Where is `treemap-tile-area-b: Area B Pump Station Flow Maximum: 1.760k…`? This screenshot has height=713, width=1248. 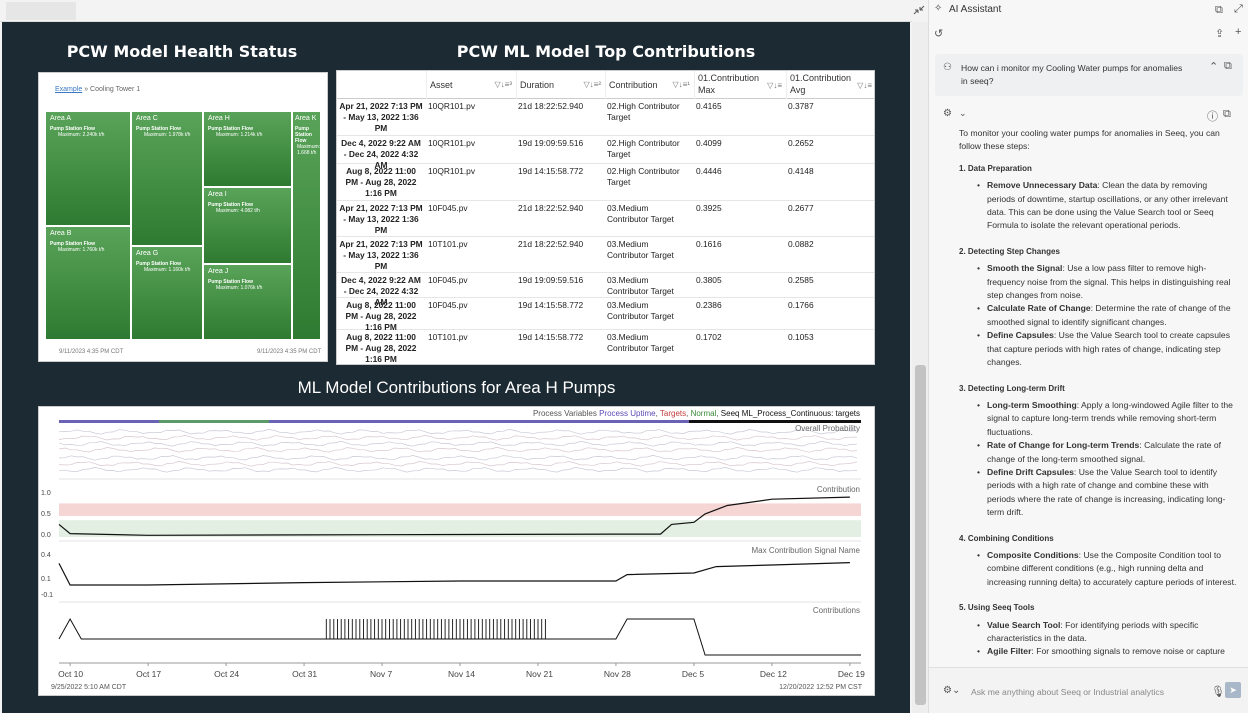
treemap-tile-area-b: Area B Pump Station Flow Maximum: 1.760k… is located at coordinates (88, 283).